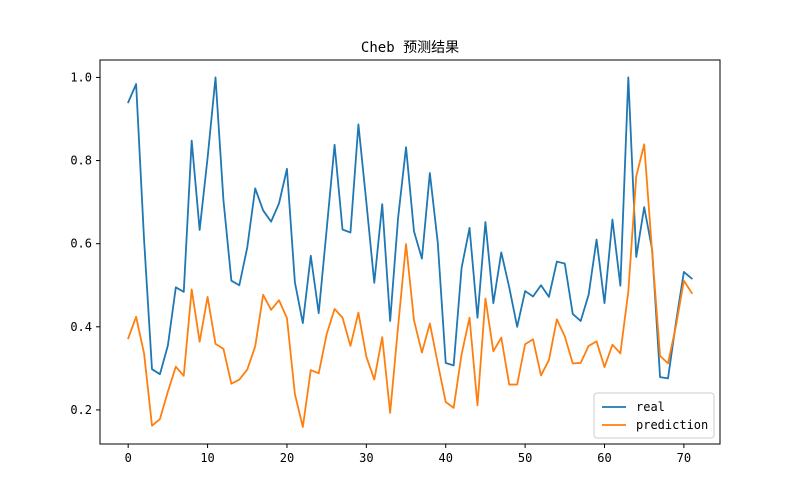 This screenshot has height=504, width=800. I want to click on y-tick-label-0.4: 0.4, so click(81, 327).